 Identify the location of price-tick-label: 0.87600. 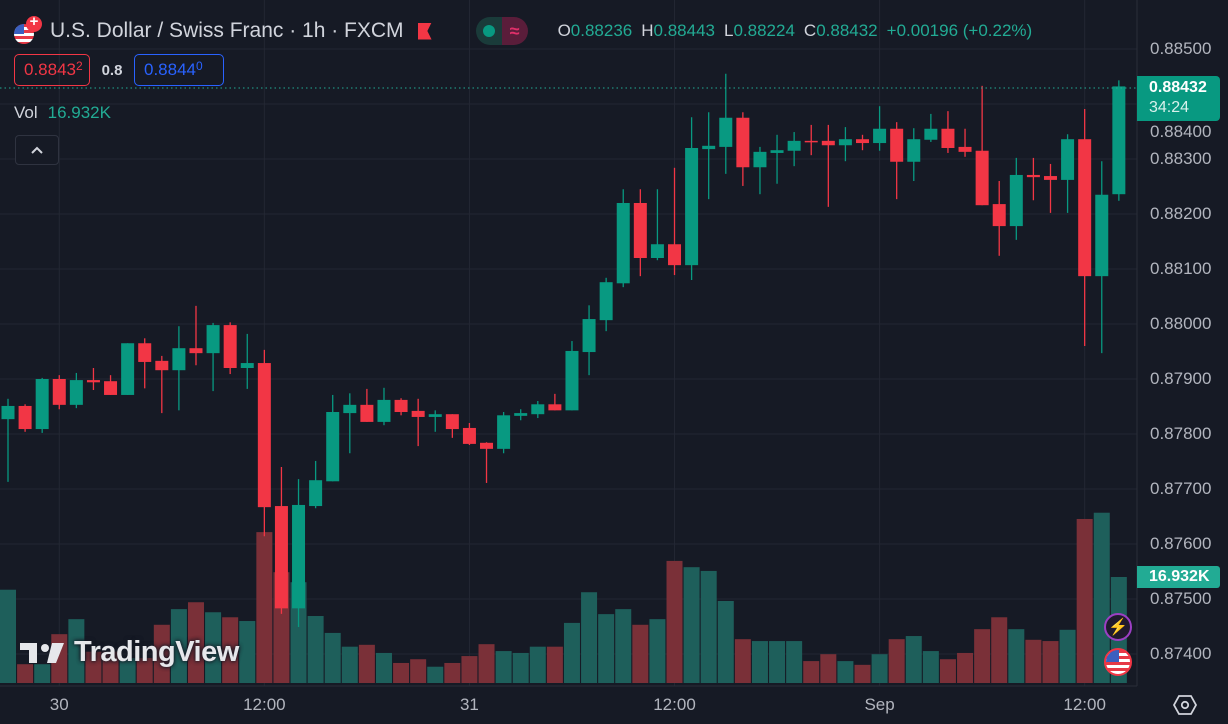
(1181, 543).